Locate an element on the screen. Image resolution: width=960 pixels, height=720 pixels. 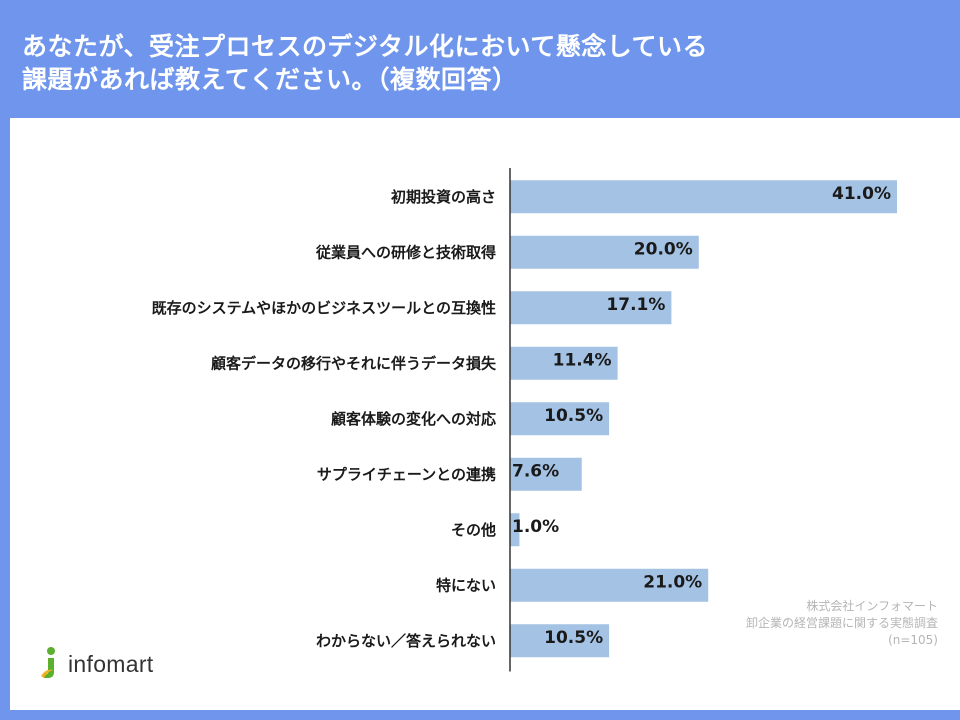
category-label-6: サプライチェーンとの連携 is located at coordinates (406, 474).